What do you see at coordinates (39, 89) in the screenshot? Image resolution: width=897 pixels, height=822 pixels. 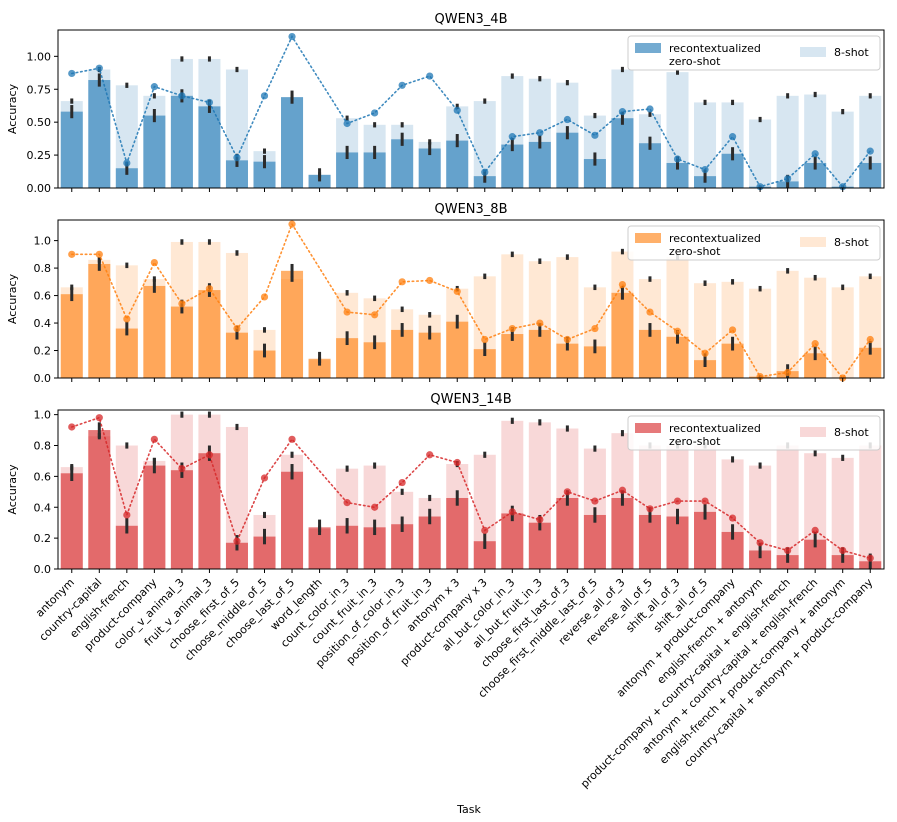 I see `y-tick-label: 0.75` at bounding box center [39, 89].